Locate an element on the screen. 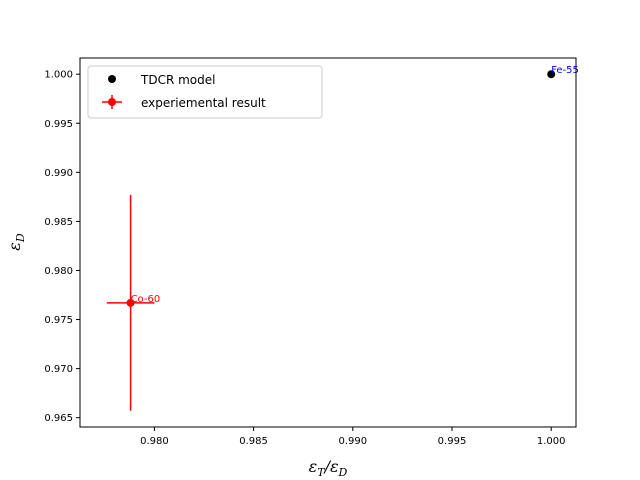 The height and width of the screenshot is (480, 640). x-tick-label: 1.000 is located at coordinates (551, 441).